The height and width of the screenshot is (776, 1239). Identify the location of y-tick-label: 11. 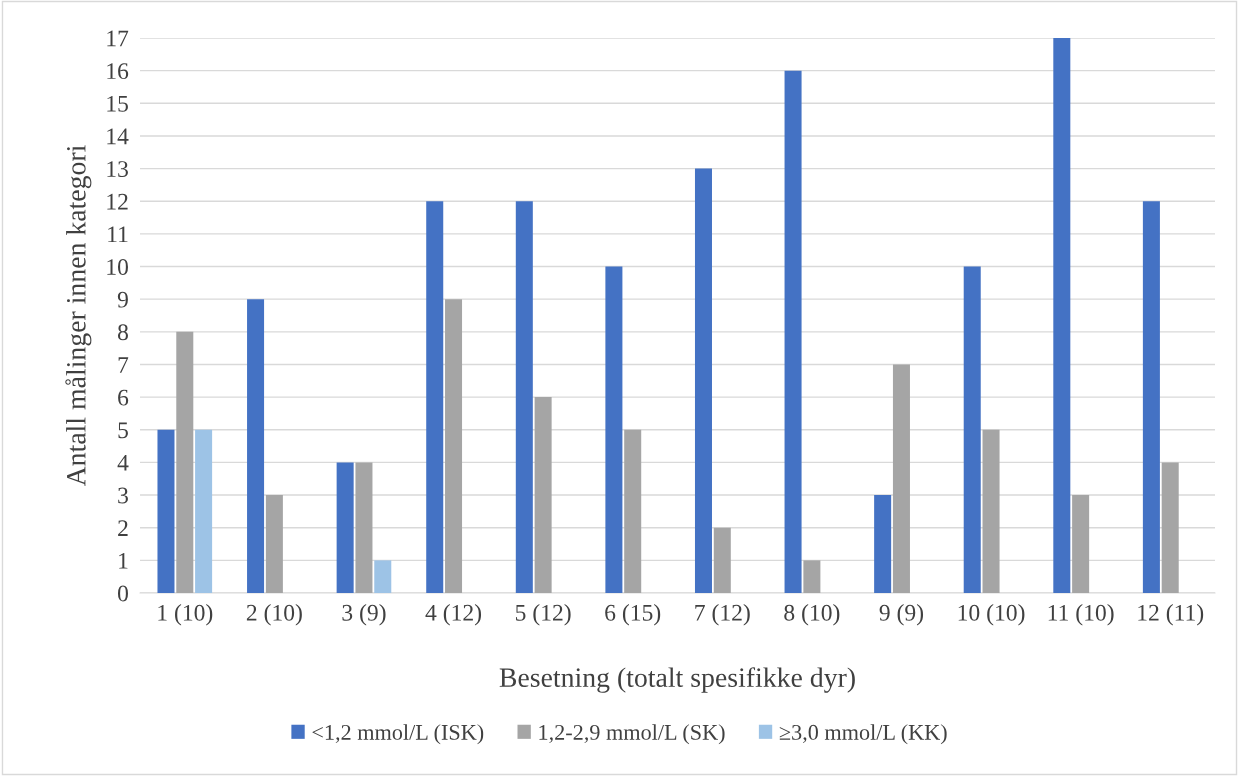
(118, 234).